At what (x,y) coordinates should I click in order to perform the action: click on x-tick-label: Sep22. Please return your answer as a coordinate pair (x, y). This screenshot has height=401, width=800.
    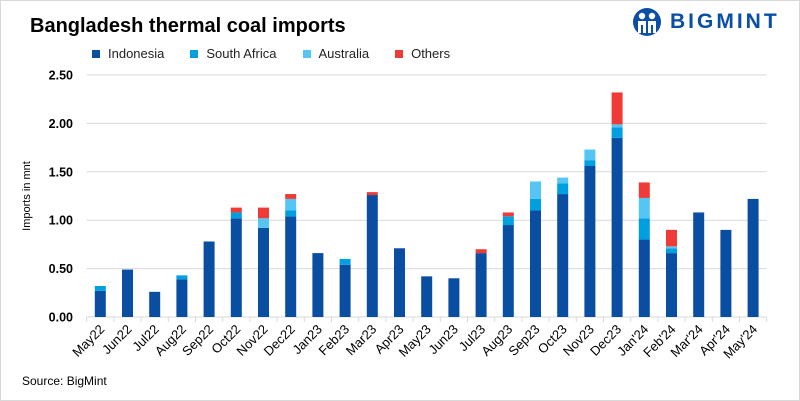
    Looking at the image, I should click on (197, 340).